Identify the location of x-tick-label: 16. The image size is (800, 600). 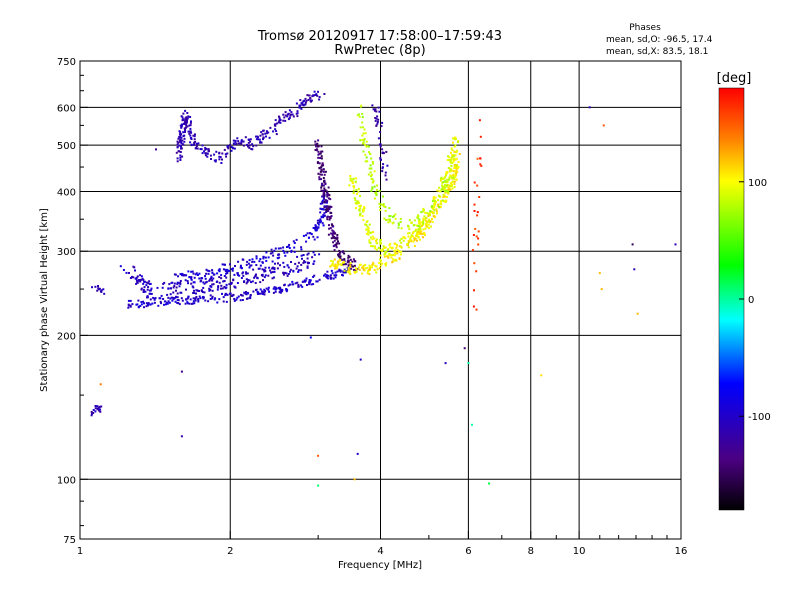
(681, 551).